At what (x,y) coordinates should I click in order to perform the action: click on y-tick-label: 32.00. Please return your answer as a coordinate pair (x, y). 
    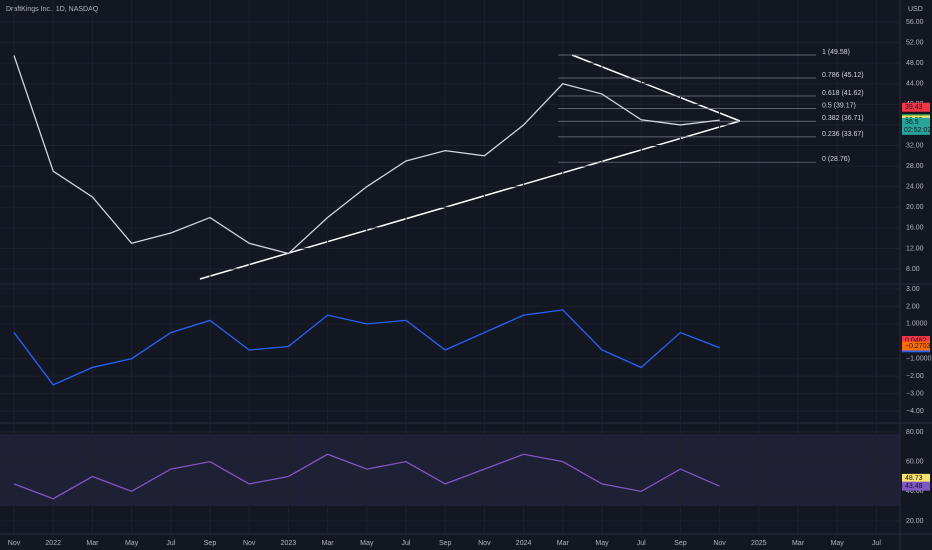
    Looking at the image, I should click on (915, 145).